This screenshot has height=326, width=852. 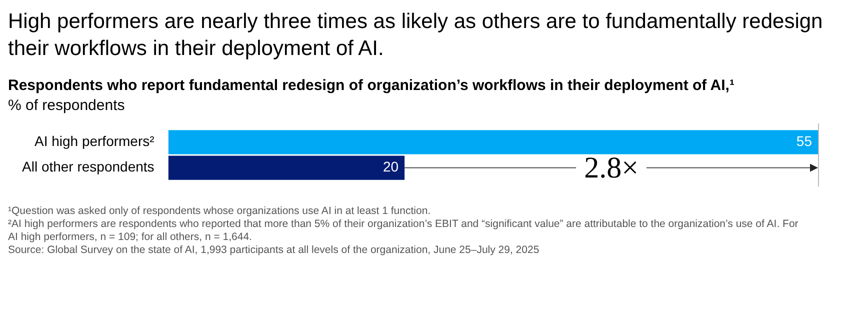 What do you see at coordinates (274, 250) in the screenshot?
I see `source-note: Source: Global Survey on the state of AI, 1,993 participants at all levels of the organization, June 25–July 29, 2025` at bounding box center [274, 250].